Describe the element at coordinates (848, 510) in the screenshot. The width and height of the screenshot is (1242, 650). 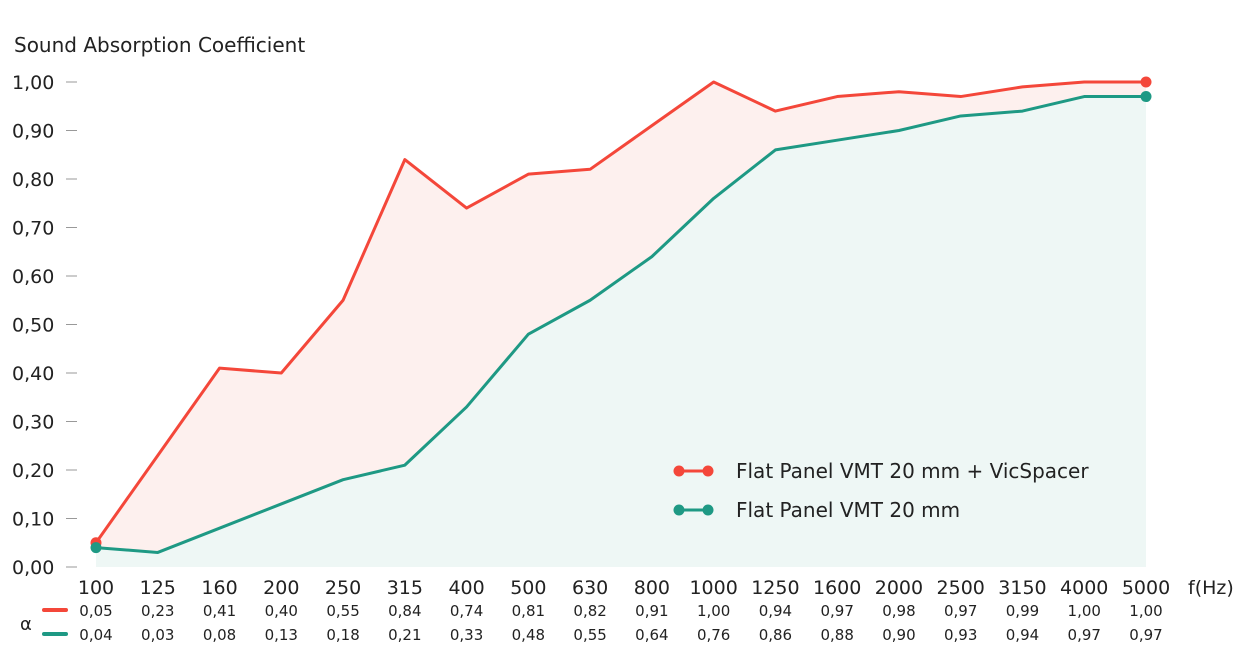
I see `legend-label-1: Flat Panel VMT 20 mm` at that location.